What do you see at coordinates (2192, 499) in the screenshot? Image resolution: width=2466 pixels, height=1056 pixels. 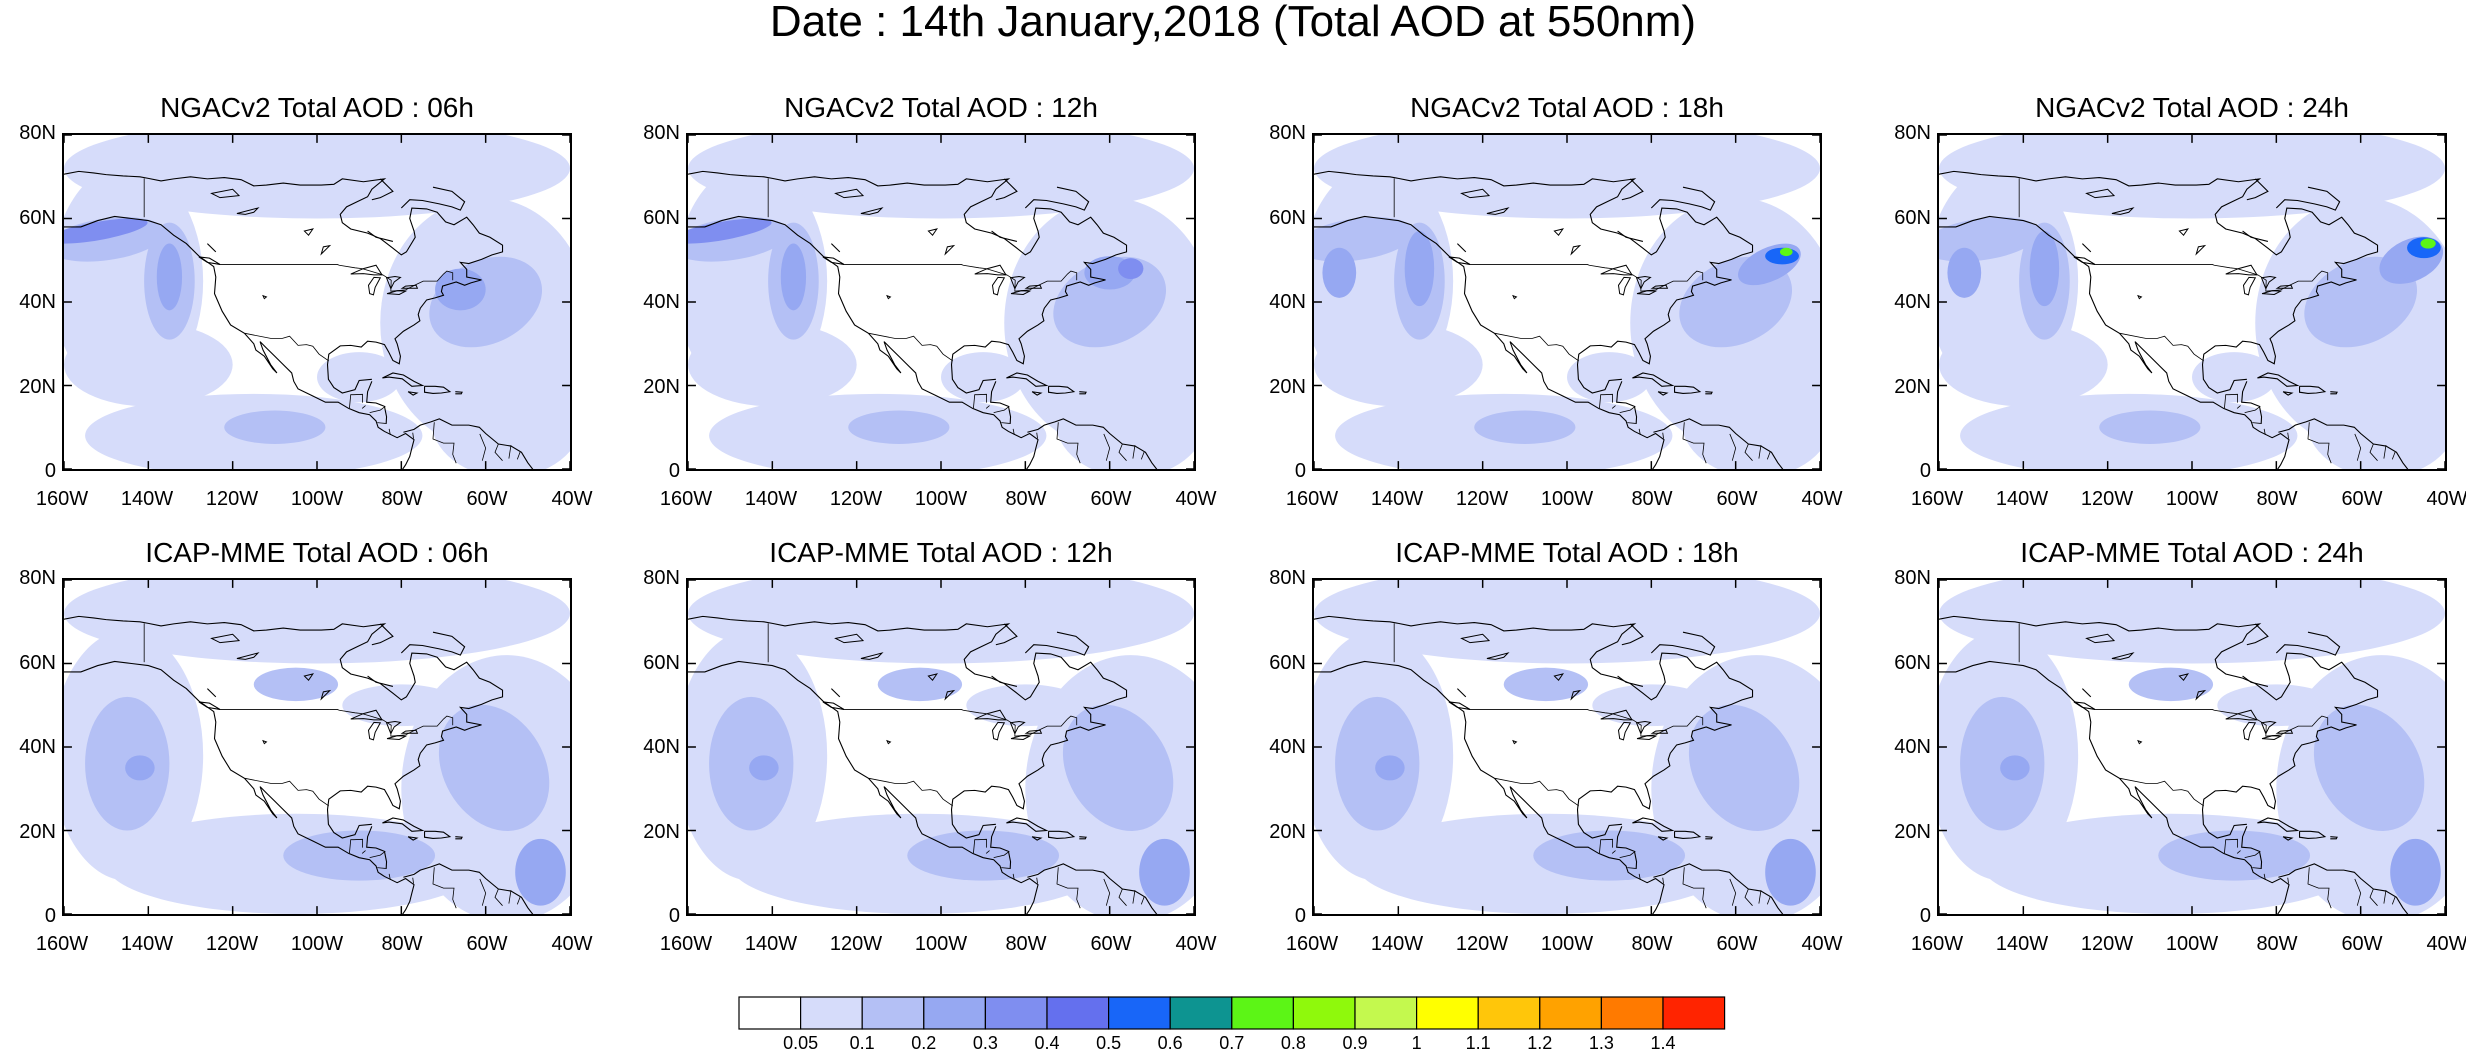 I see `lon-tick-label: 100W` at bounding box center [2192, 499].